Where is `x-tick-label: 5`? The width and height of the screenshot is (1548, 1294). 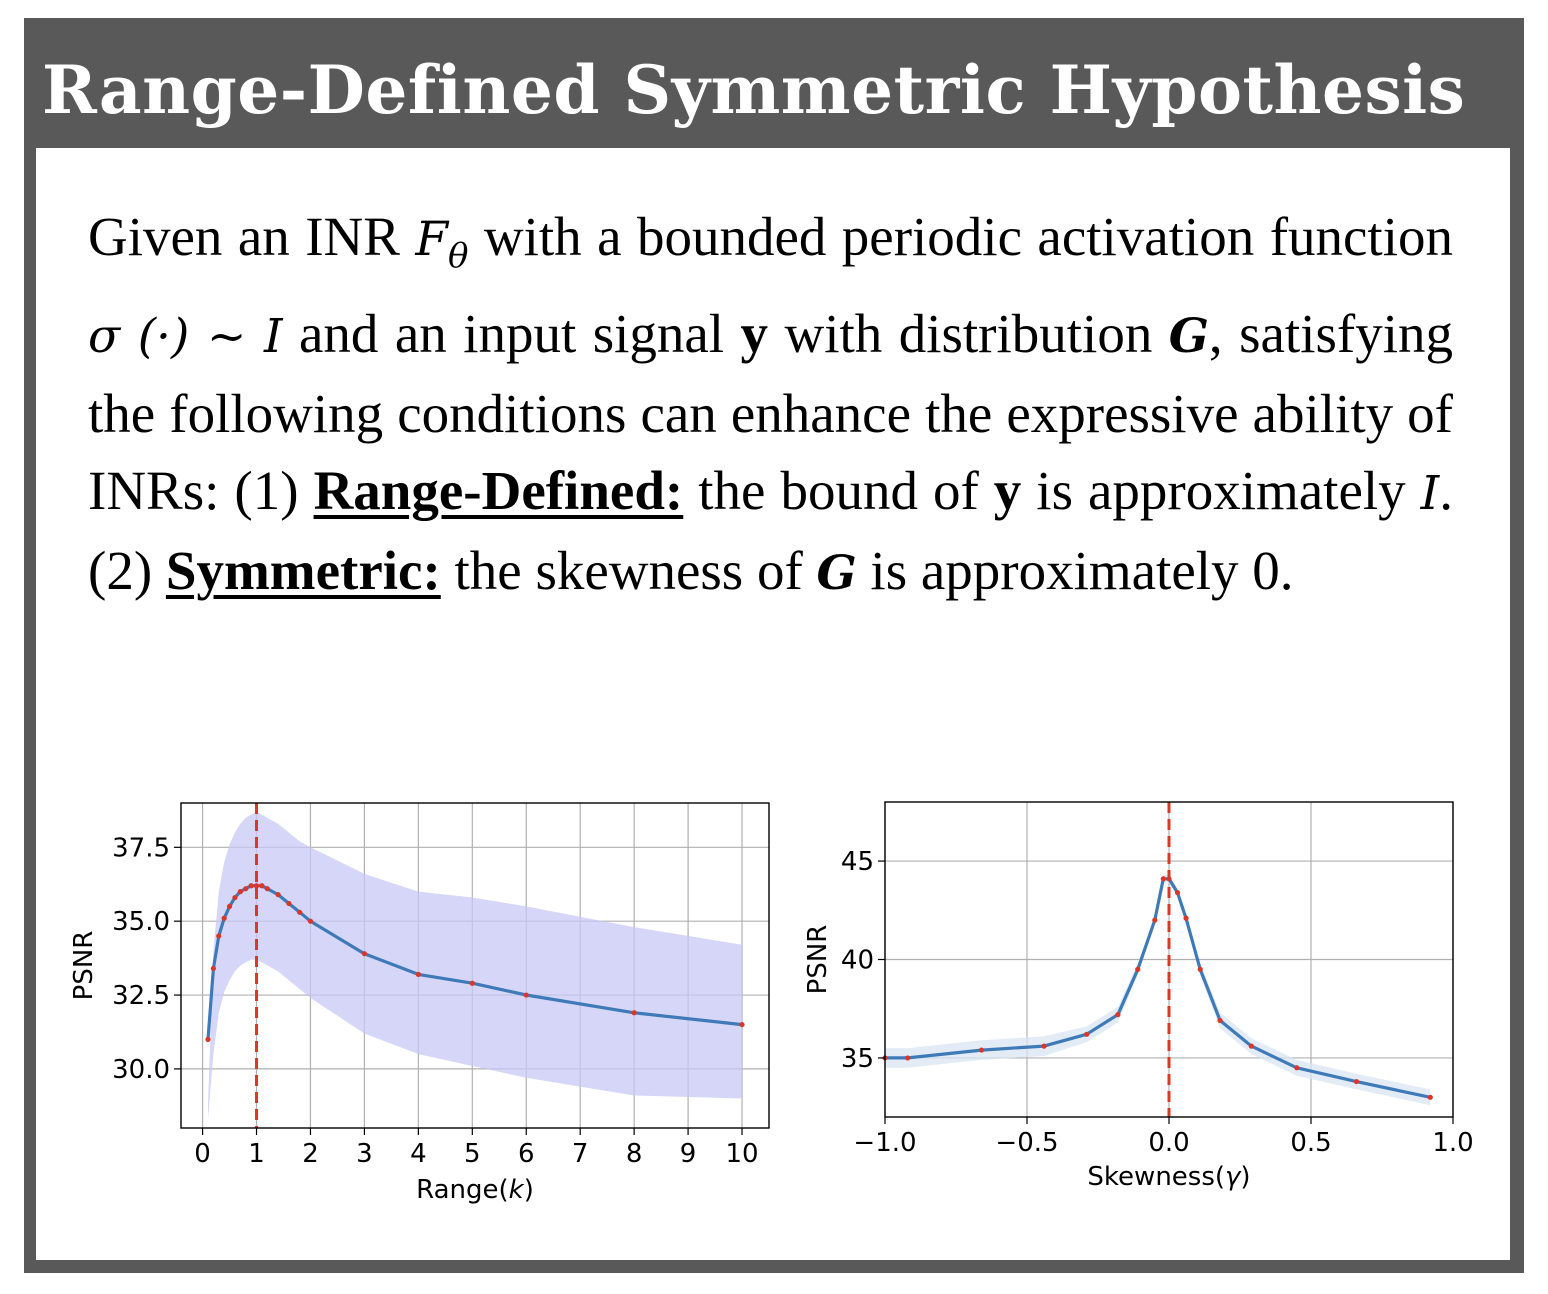 x-tick-label: 5 is located at coordinates (472, 1154).